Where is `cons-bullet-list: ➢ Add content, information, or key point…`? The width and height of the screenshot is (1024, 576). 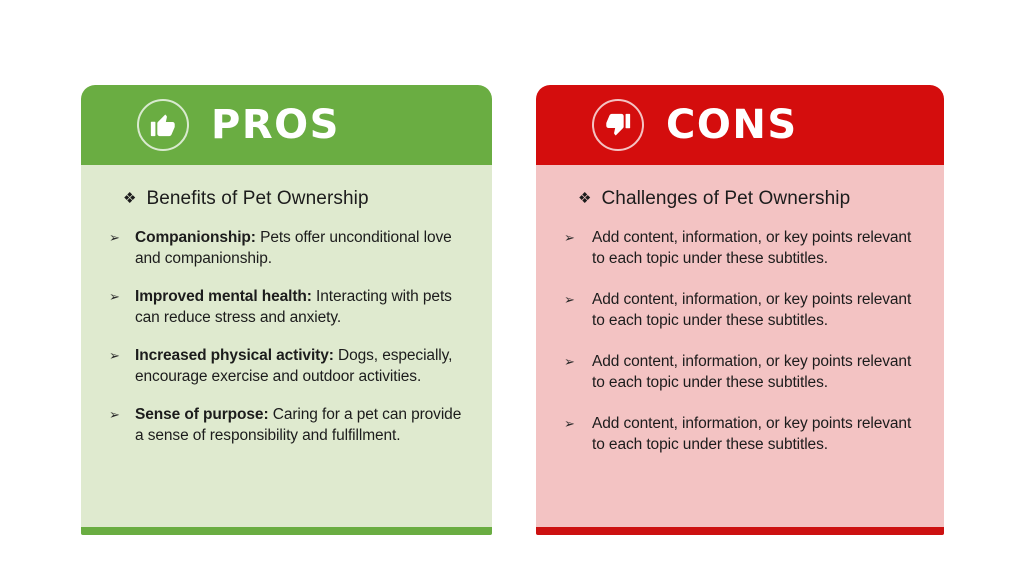 cons-bullet-list: ➢ Add content, information, or key point… is located at coordinates (741, 341).